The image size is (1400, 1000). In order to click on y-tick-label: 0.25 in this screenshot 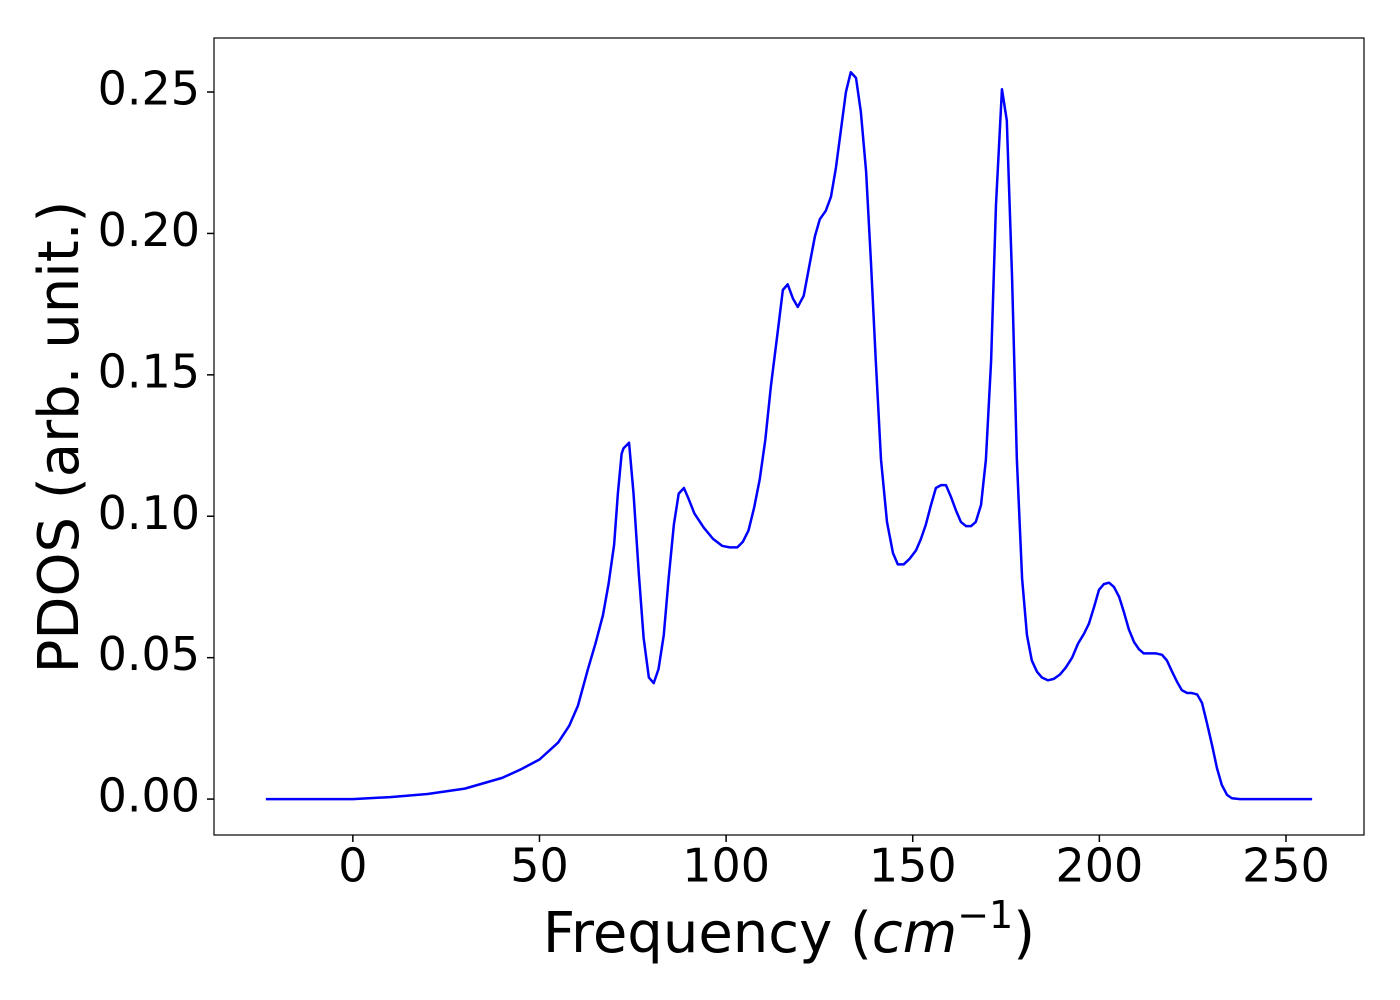, I will do `click(149, 89)`.